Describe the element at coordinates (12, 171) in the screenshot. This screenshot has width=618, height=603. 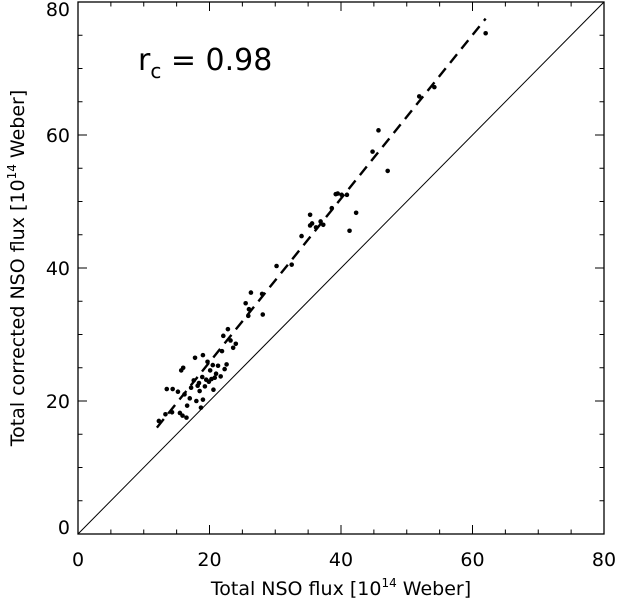
I see `y-axis-unit-exponent: 14` at that location.